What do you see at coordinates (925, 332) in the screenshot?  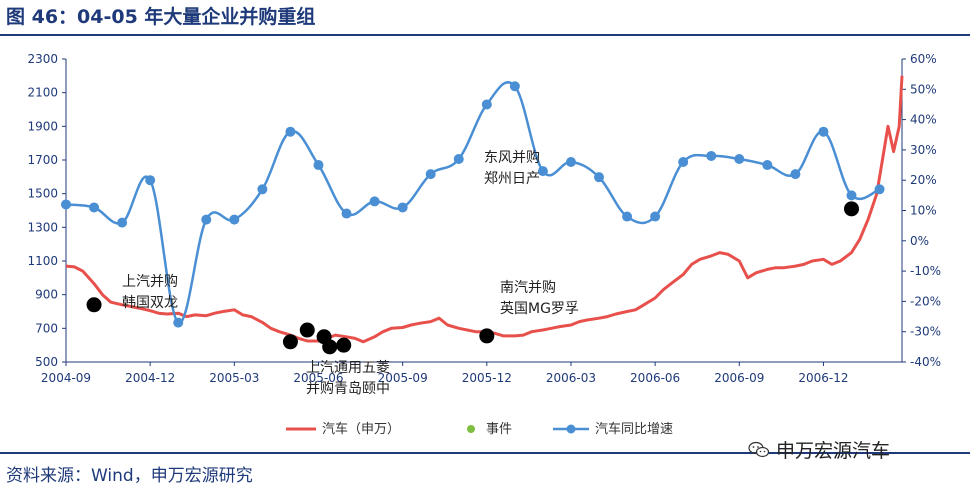 I see `right-tick-label: -30%` at bounding box center [925, 332].